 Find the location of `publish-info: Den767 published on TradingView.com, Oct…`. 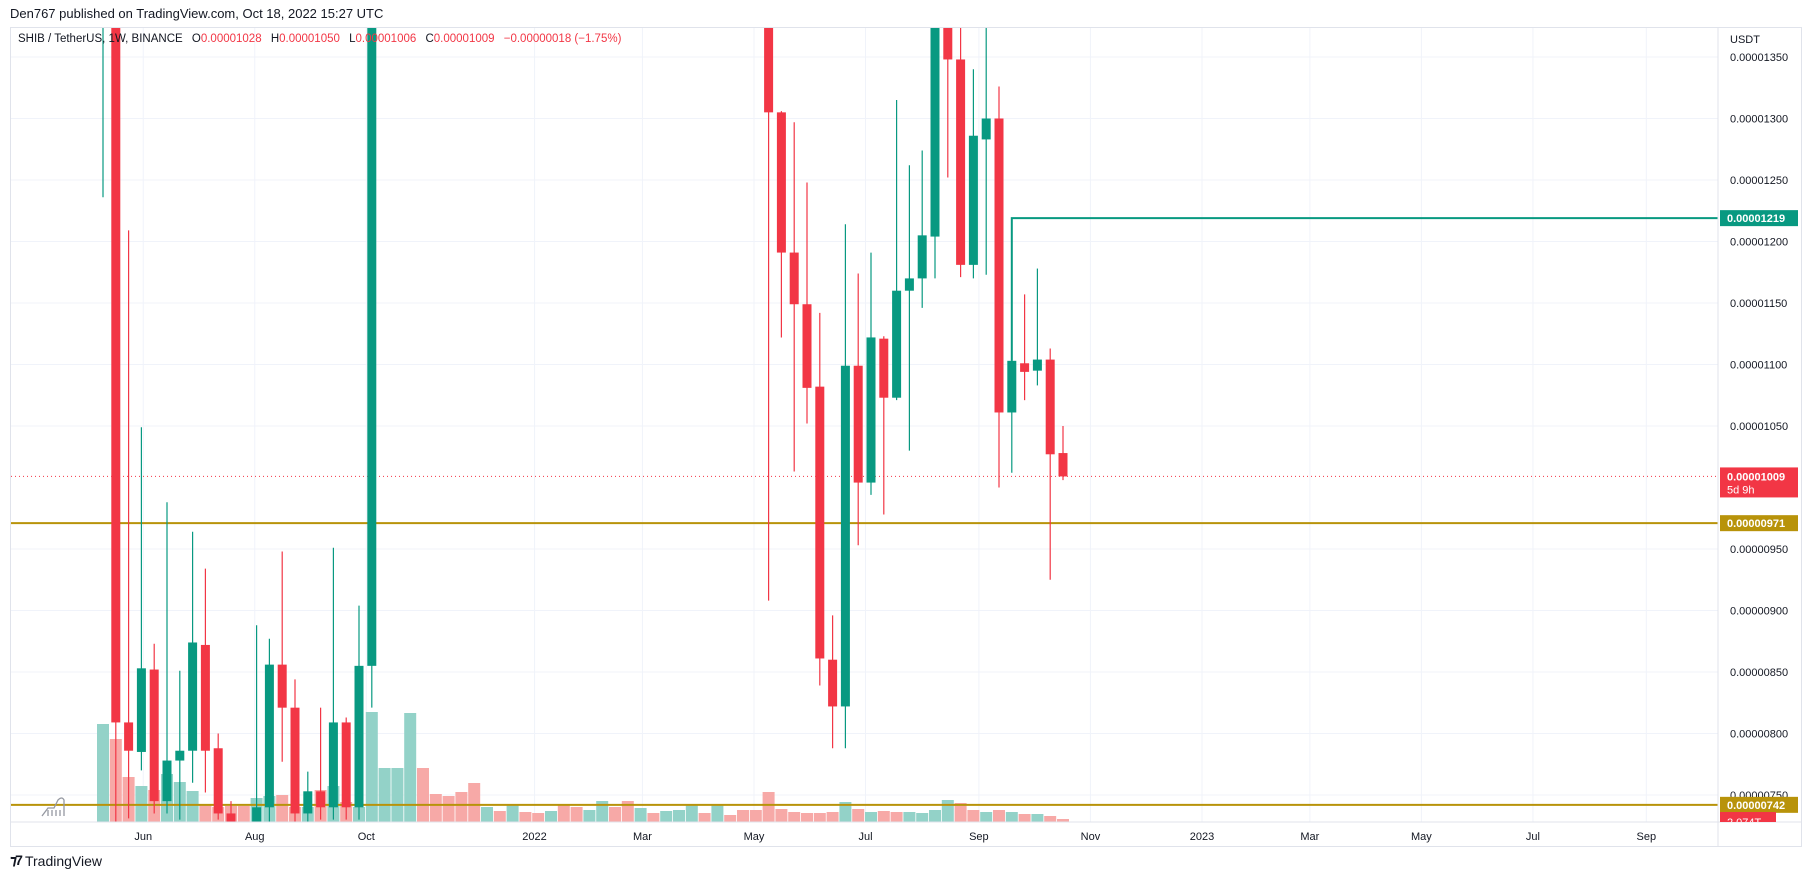

publish-info: Den767 published on TradingView.com, Oct… is located at coordinates (197, 13).